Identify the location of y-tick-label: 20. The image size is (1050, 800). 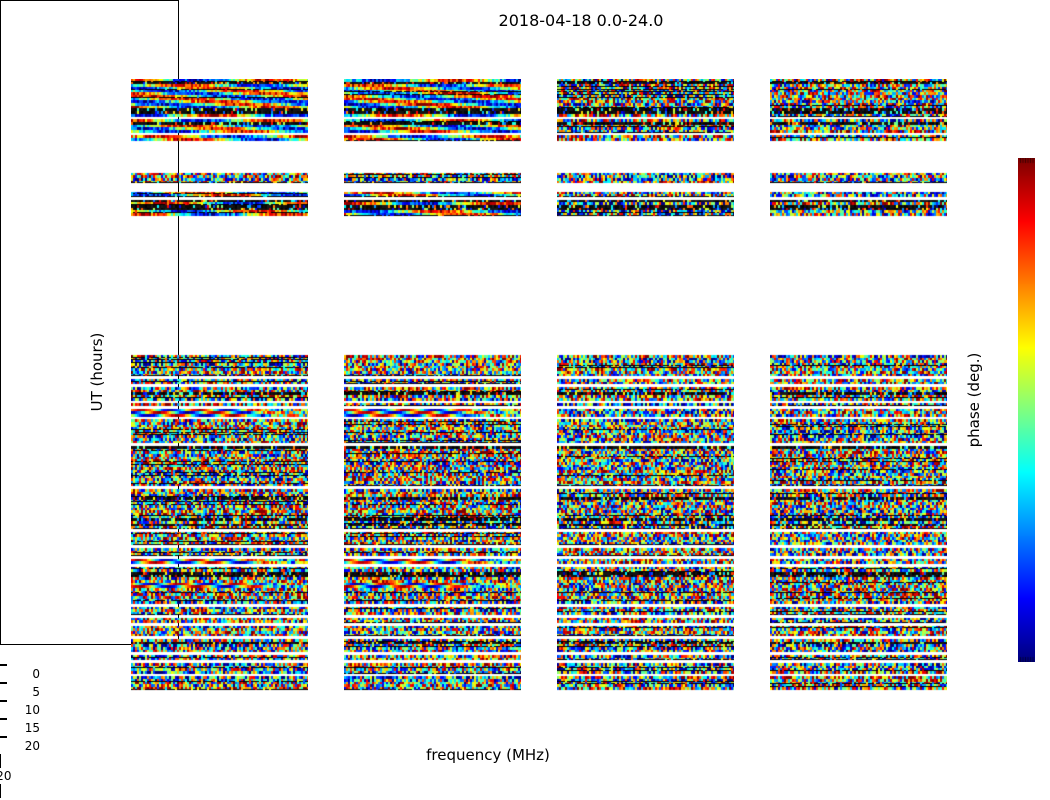
(32, 746).